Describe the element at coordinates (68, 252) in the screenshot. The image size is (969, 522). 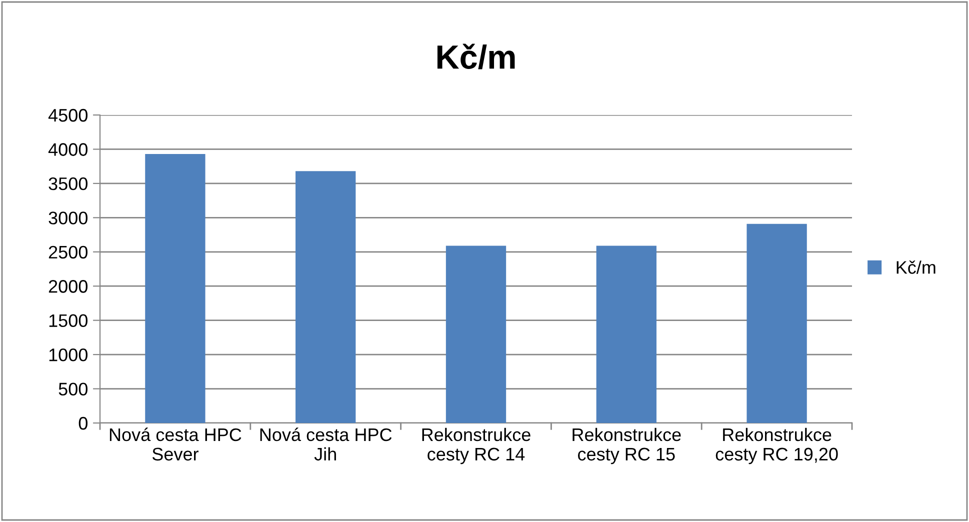
I see `y-tick-label: 2500` at that location.